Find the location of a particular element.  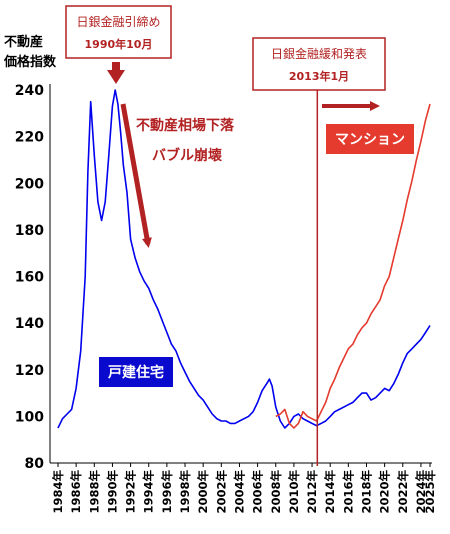

x-tick-label: 2018年 is located at coordinates (366, 492).